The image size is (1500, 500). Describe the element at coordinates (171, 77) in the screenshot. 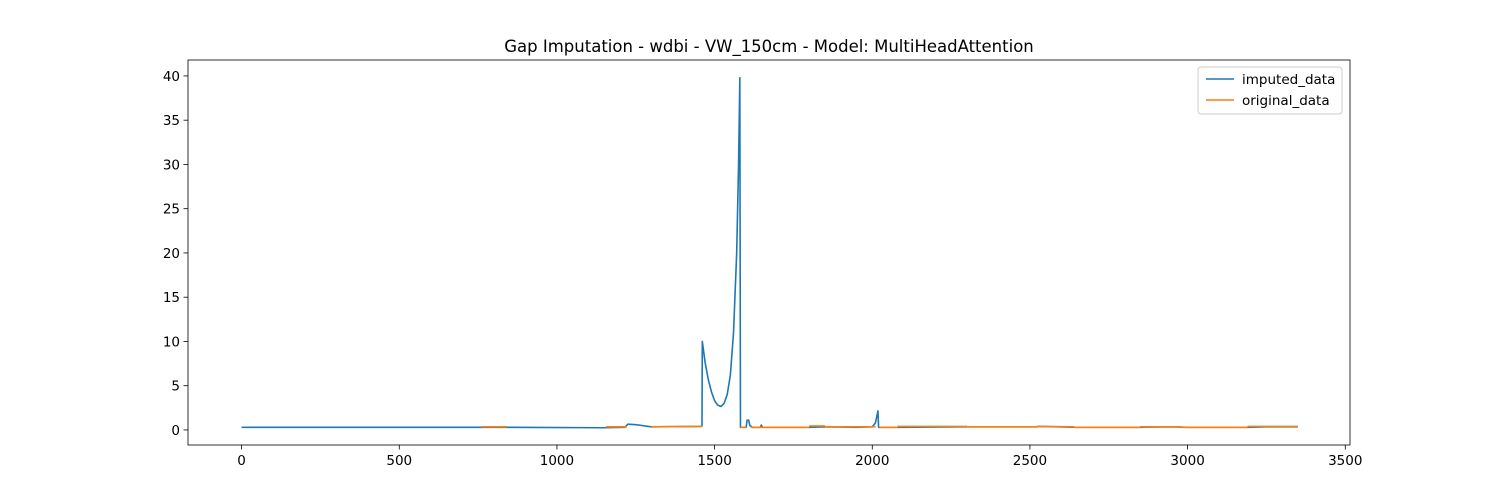

I see `y-tick-label: 40` at that location.